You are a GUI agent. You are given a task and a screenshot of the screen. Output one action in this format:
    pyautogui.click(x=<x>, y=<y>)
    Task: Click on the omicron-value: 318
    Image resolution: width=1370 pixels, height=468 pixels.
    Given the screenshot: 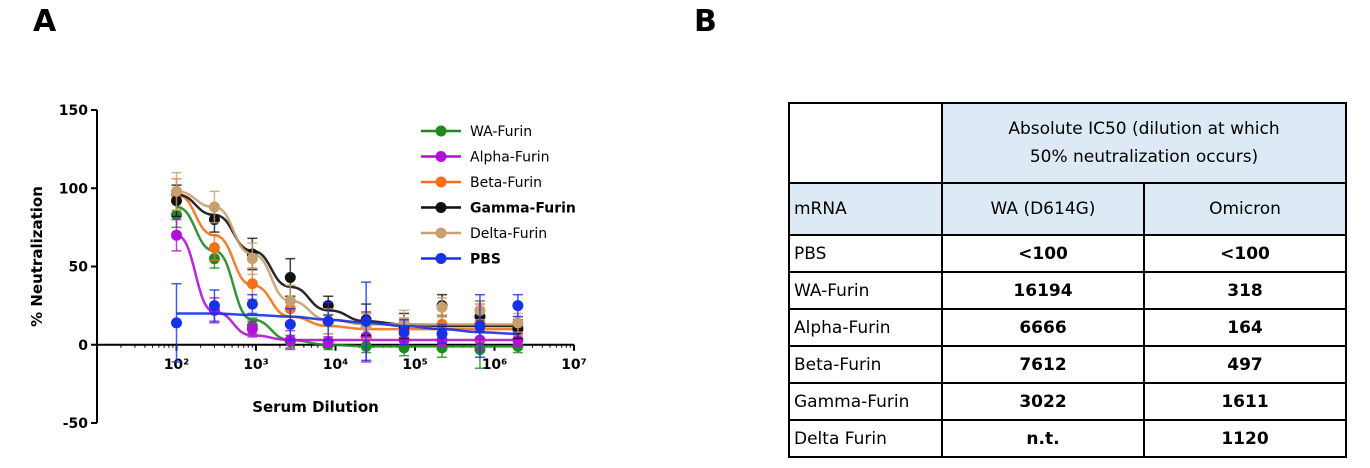 What is the action you would take?
    pyautogui.click(x=1245, y=290)
    